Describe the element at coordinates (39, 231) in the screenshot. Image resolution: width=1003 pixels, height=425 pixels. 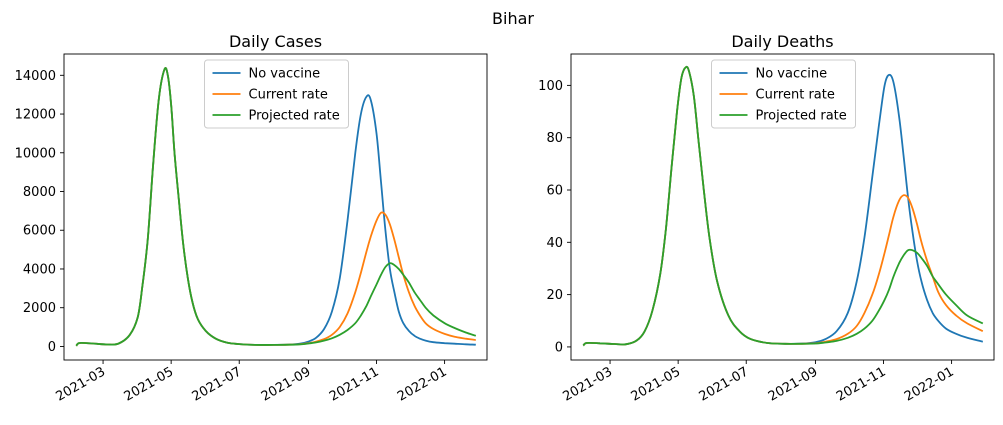
I see `y-tick-label: 6000` at that location.